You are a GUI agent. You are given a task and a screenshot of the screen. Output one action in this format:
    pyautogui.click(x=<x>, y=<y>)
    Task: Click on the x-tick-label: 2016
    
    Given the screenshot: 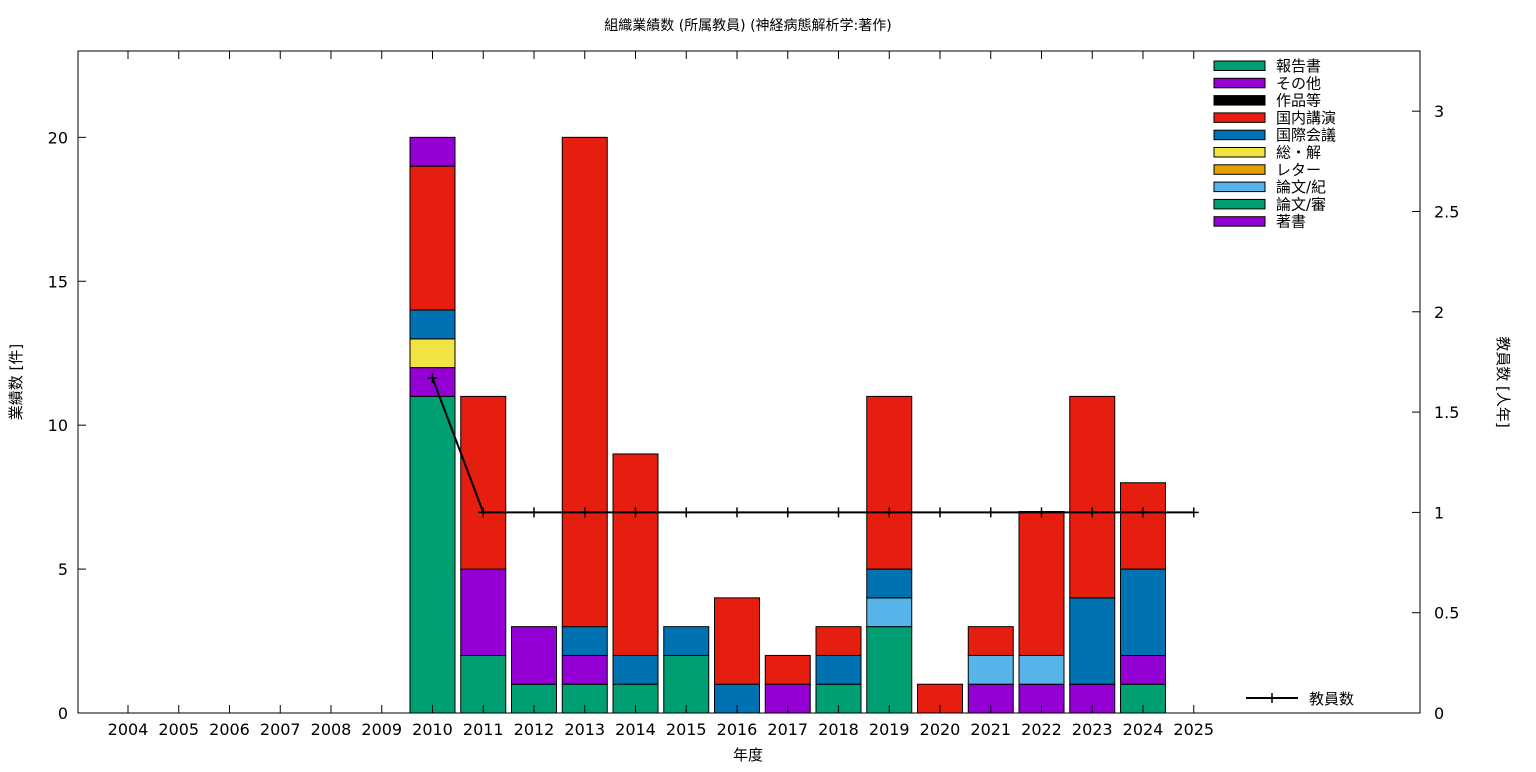 What is the action you would take?
    pyautogui.click(x=737, y=729)
    